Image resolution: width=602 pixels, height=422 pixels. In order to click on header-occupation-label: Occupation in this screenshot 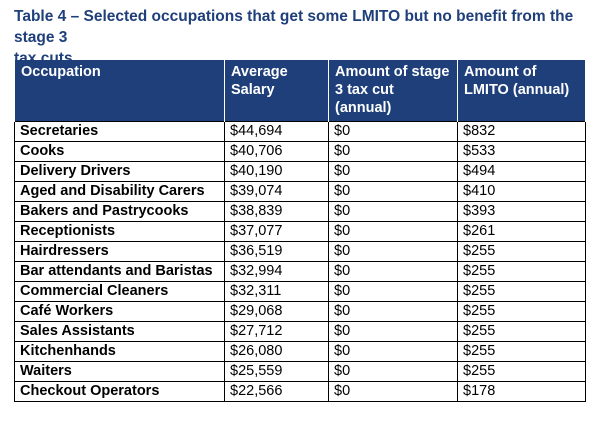, I will do `click(61, 72)`.